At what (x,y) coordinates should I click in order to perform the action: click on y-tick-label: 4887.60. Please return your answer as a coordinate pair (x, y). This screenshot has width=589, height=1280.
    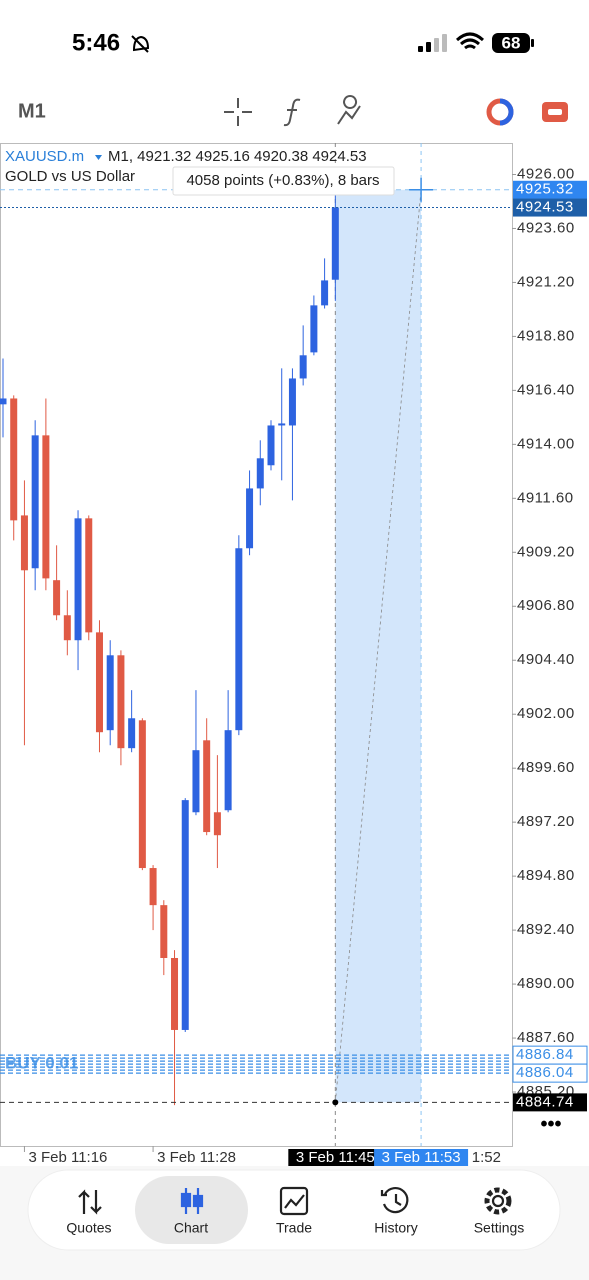
    Looking at the image, I should click on (546, 1037).